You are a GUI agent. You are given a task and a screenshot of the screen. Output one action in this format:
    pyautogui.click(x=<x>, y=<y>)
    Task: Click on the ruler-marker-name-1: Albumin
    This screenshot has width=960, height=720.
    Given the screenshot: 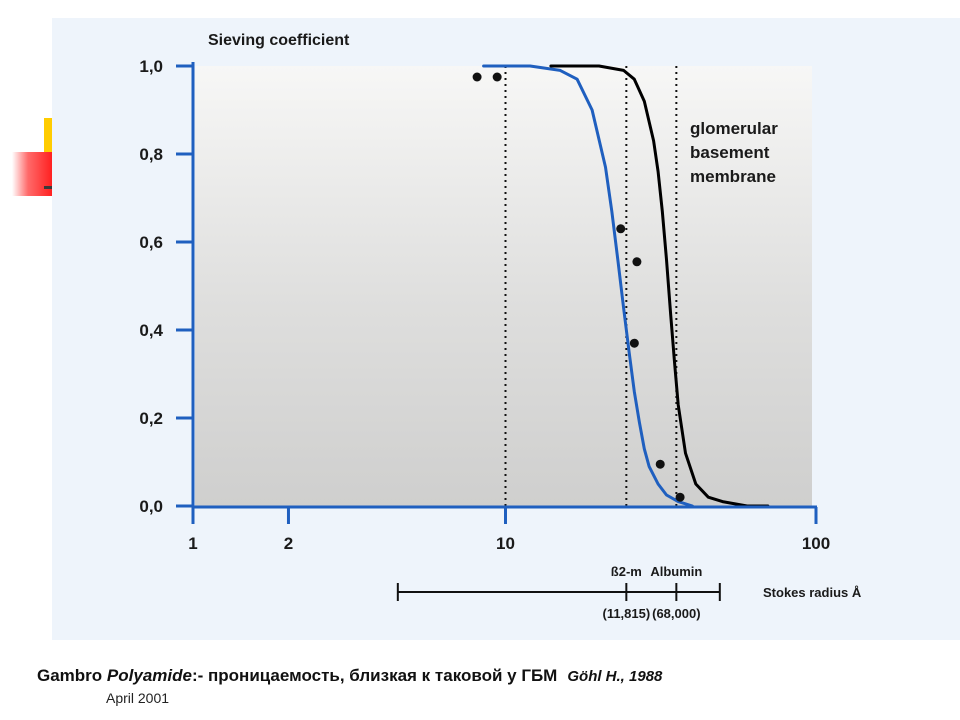 What is the action you would take?
    pyautogui.click(x=676, y=571)
    